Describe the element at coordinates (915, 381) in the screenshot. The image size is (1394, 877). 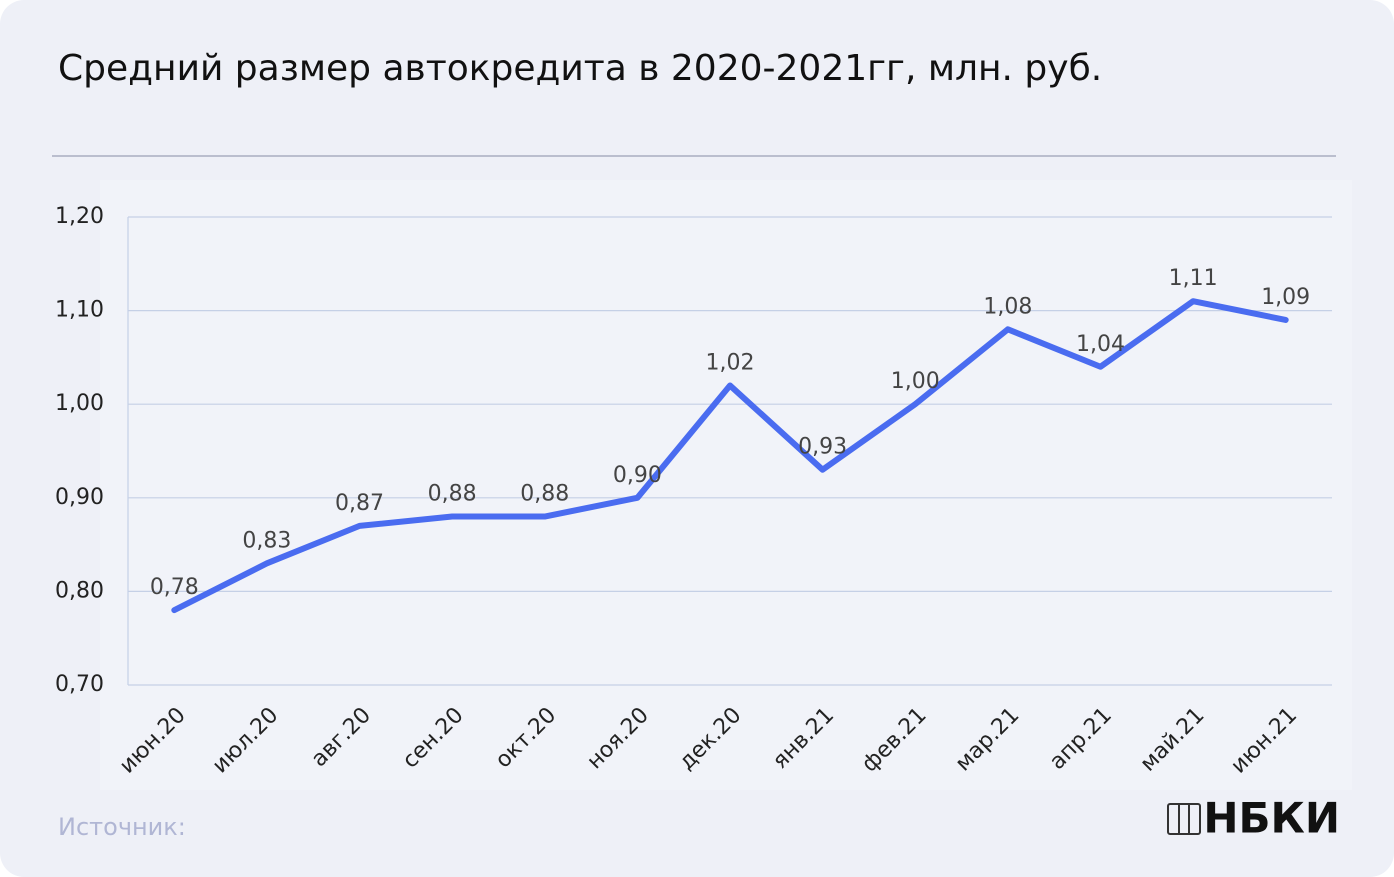
I see `data-label: 1,00` at that location.